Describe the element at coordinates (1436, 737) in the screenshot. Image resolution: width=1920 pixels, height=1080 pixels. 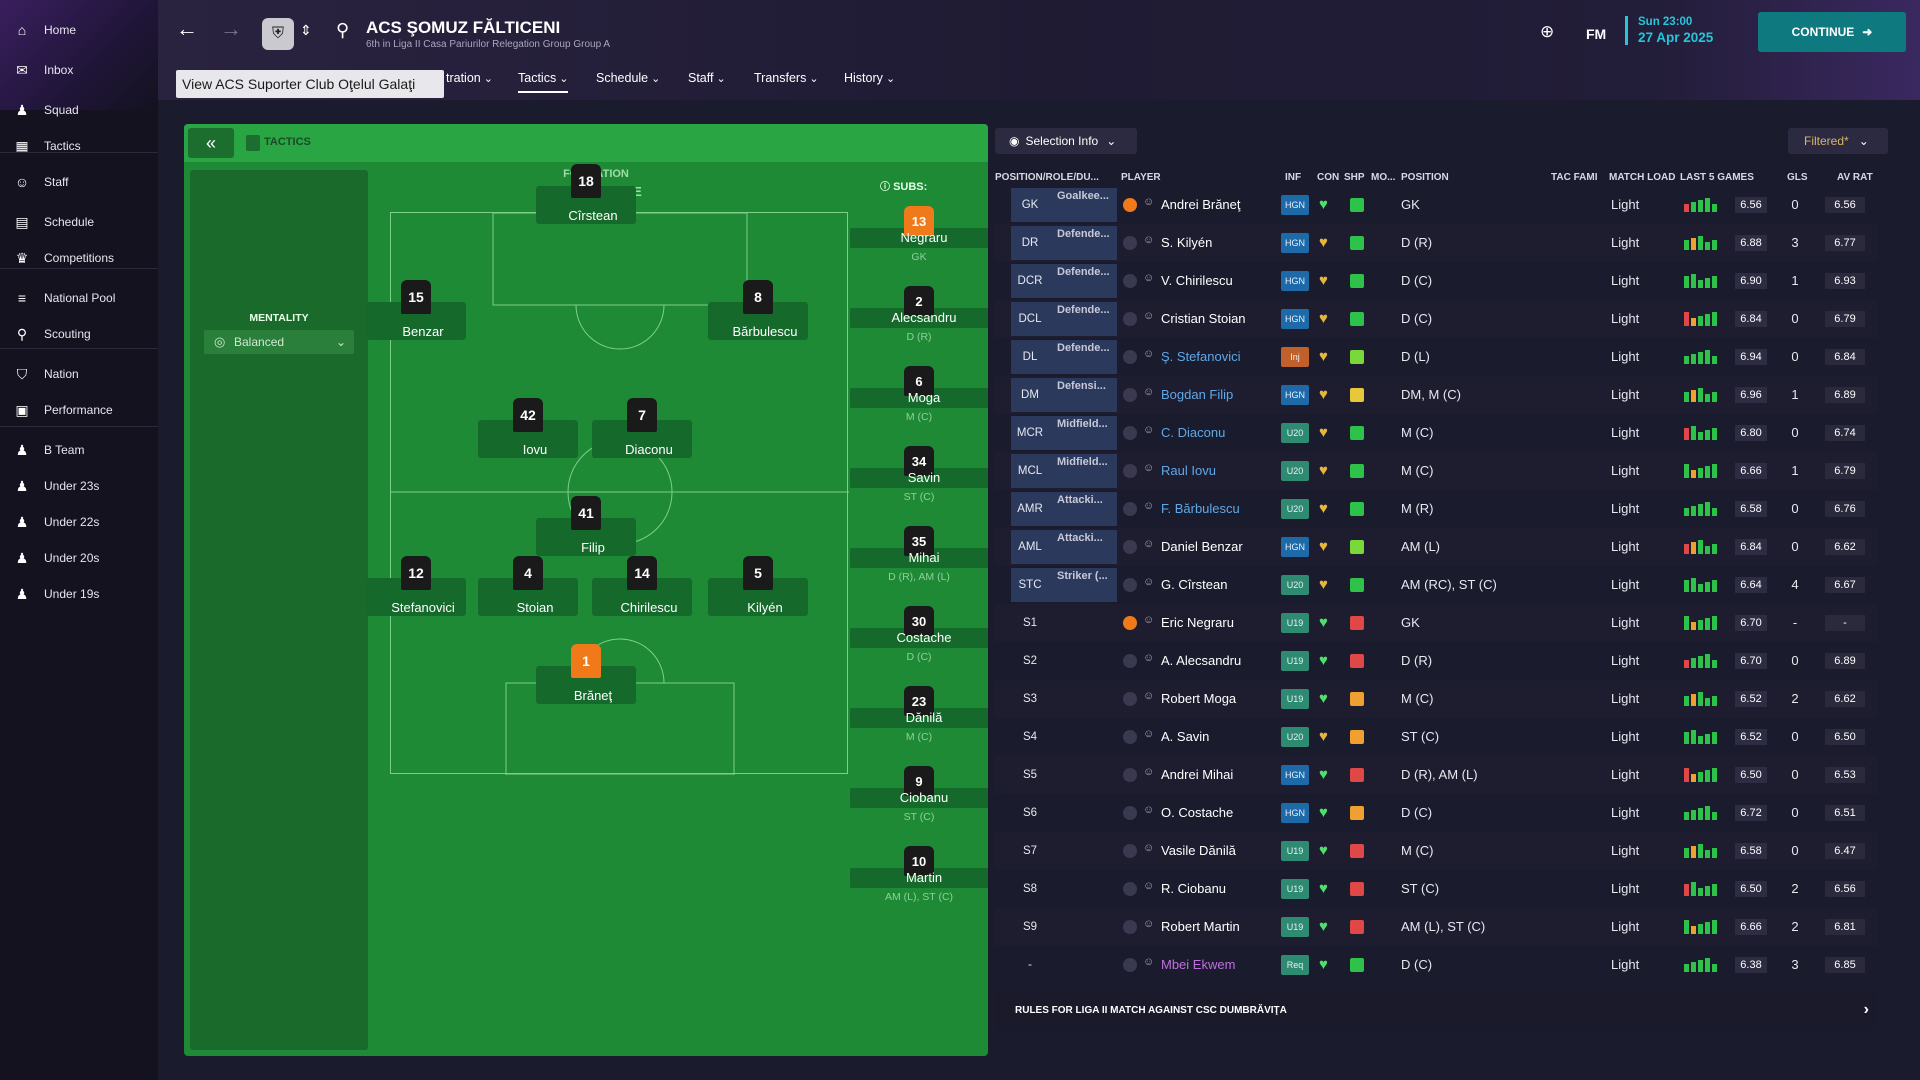
I see `table-row: S4 ☺ A. Savin U20 ♥ ST (C) Light 6.52 0 6.50` at that location.